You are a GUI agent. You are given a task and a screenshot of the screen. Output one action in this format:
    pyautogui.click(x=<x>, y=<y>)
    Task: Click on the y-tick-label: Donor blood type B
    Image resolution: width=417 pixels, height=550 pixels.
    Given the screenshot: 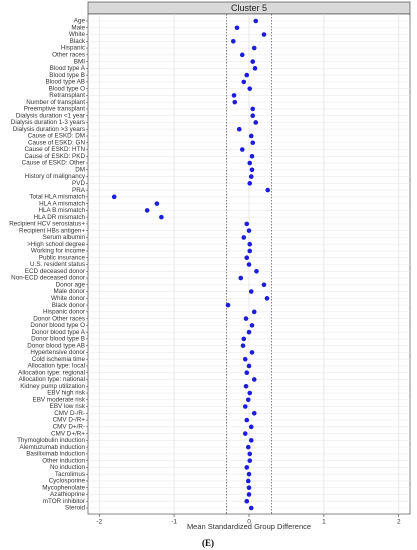 What is the action you would take?
    pyautogui.click(x=58, y=339)
    